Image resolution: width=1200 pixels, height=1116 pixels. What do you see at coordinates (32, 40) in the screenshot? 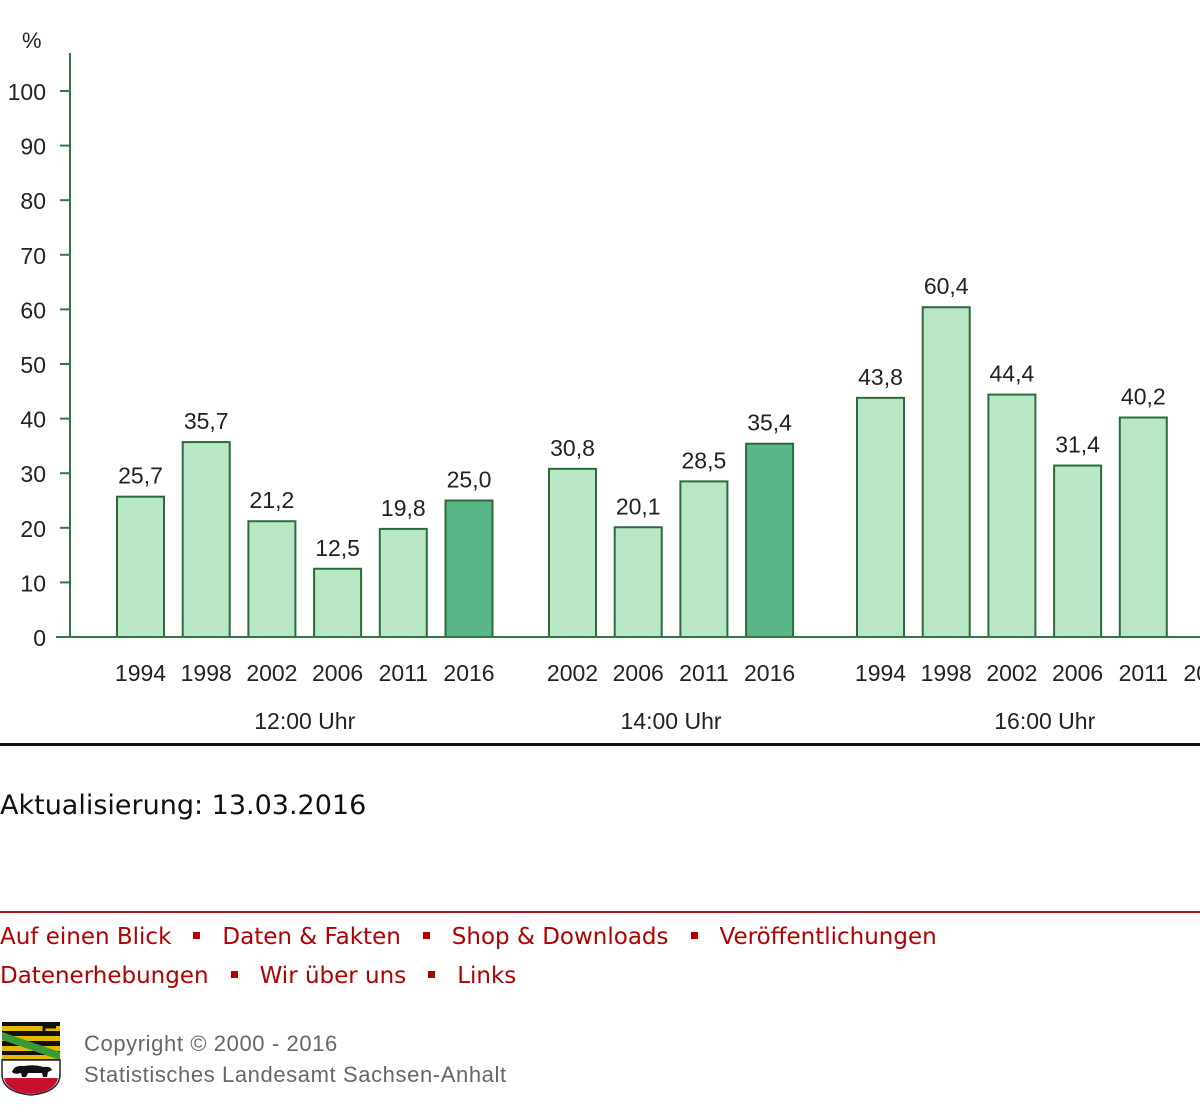
I see `y-axis-unit-label: %` at bounding box center [32, 40].